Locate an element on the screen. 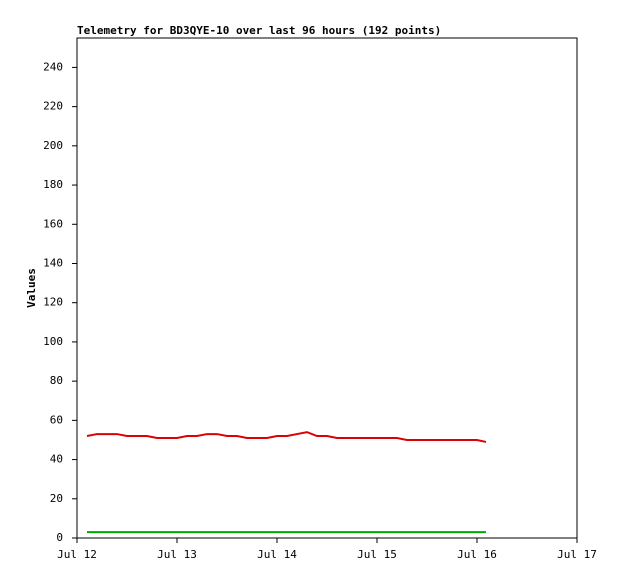  y-tick-label: 200 is located at coordinates (53, 145).